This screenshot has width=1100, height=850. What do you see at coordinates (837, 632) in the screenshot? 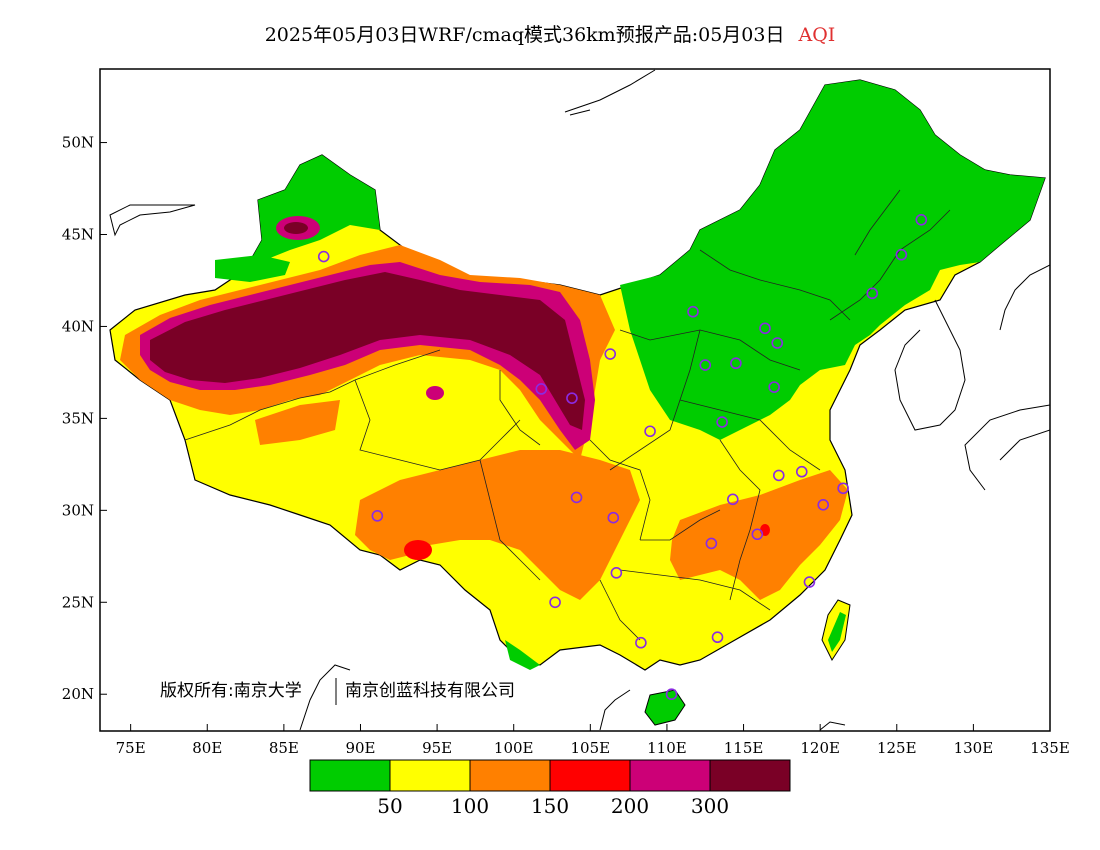
I see `aqi-region-taiwan-good` at bounding box center [837, 632].